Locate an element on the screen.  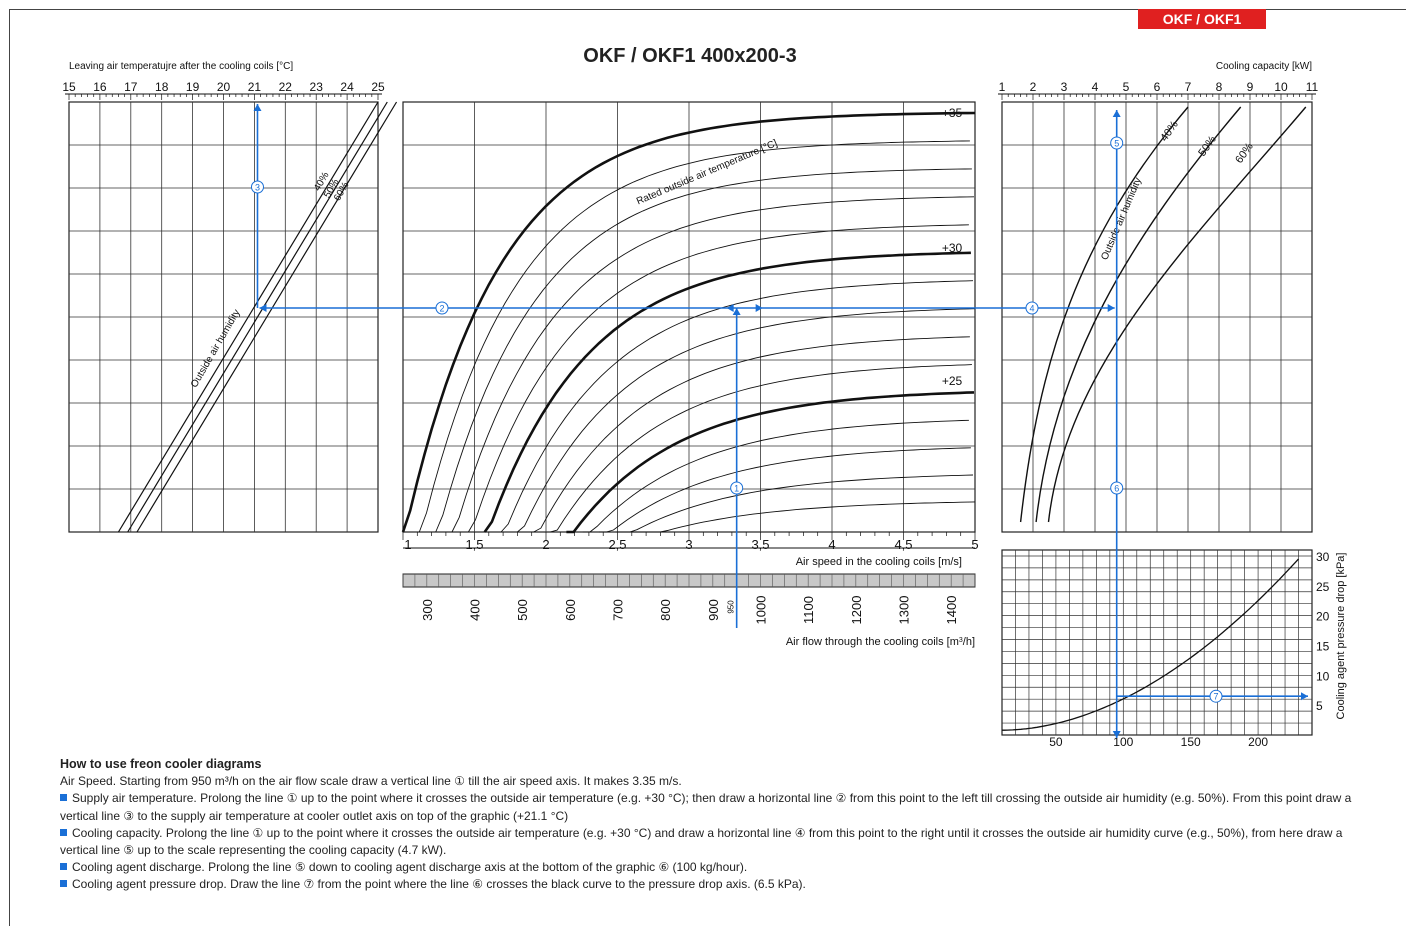
temp-curve-+28 is located at coordinates (746, 420).